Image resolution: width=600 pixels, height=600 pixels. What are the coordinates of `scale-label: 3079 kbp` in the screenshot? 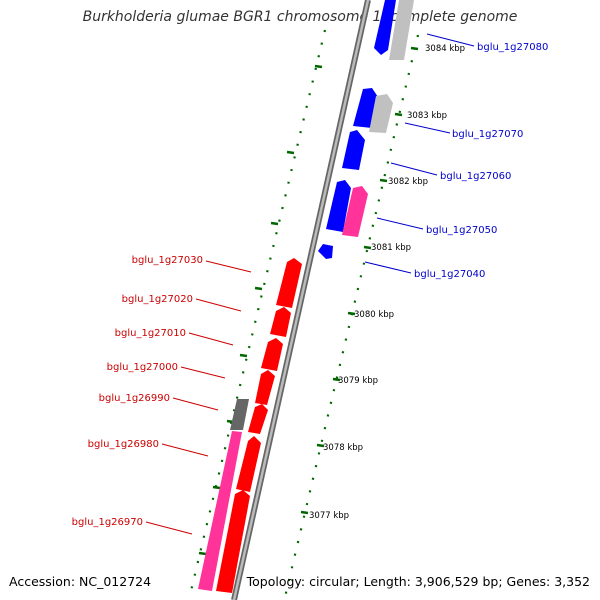 It's located at (358, 381).